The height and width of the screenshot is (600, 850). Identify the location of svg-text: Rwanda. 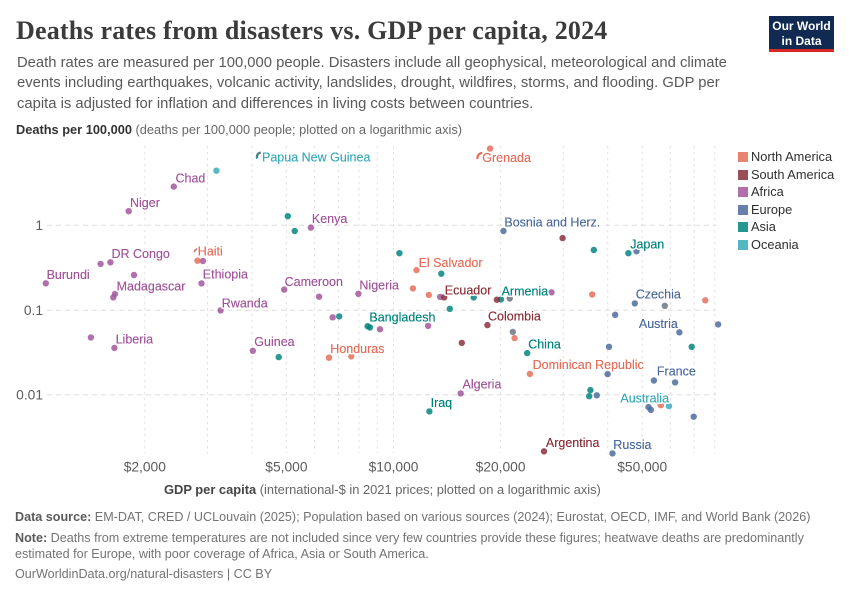
(245, 303).